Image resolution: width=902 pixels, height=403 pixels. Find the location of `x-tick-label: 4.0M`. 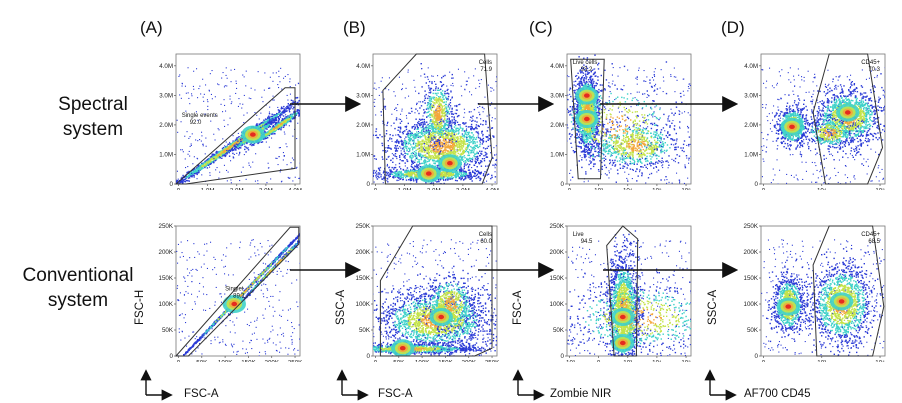

x-tick-label: 4.0M is located at coordinates (492, 189).